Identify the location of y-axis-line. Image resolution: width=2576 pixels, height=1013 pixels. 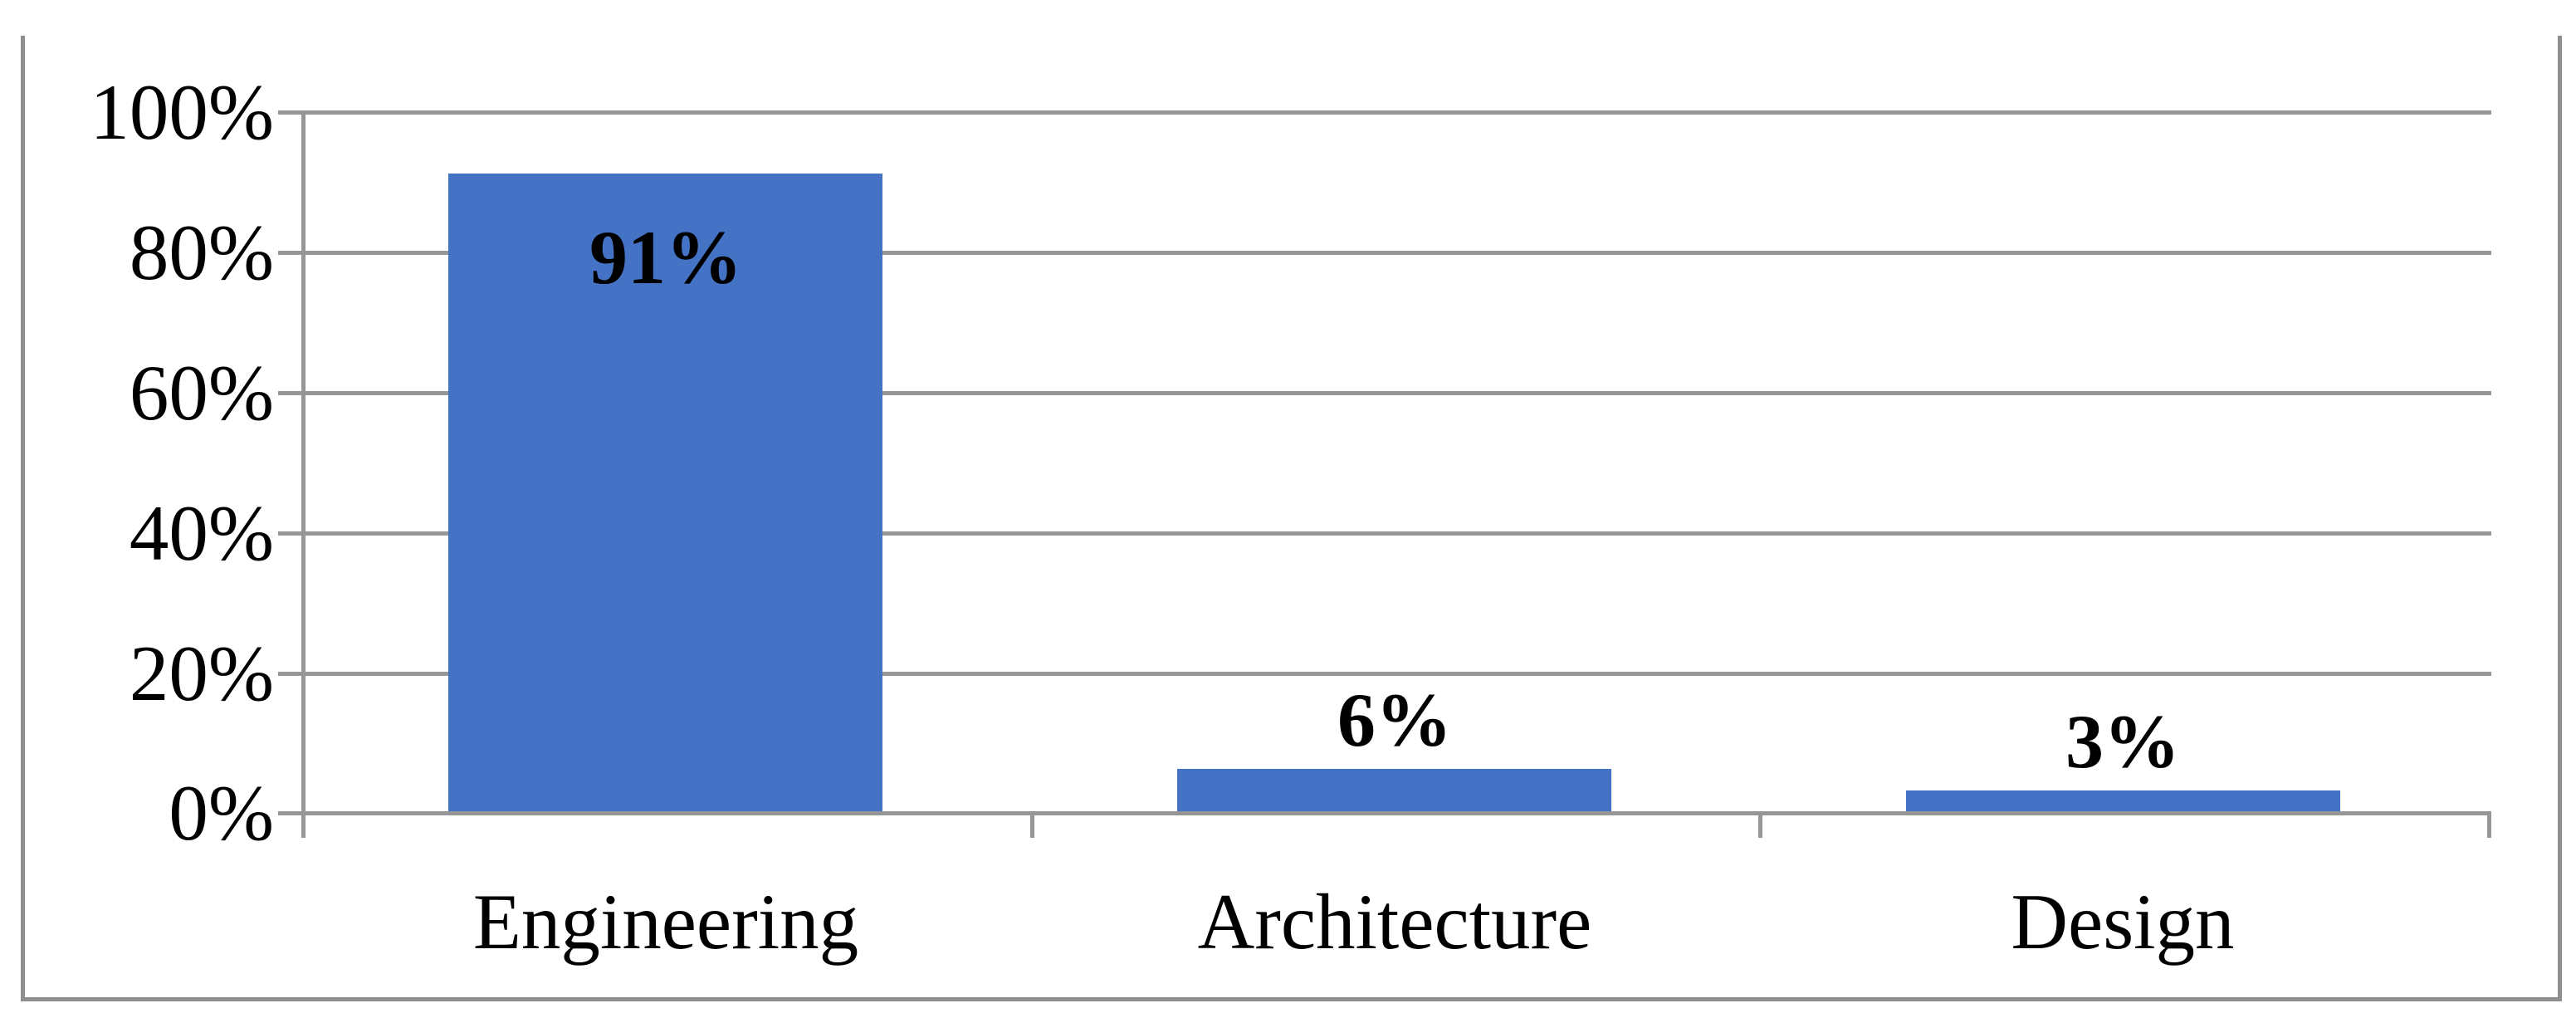
(303, 474).